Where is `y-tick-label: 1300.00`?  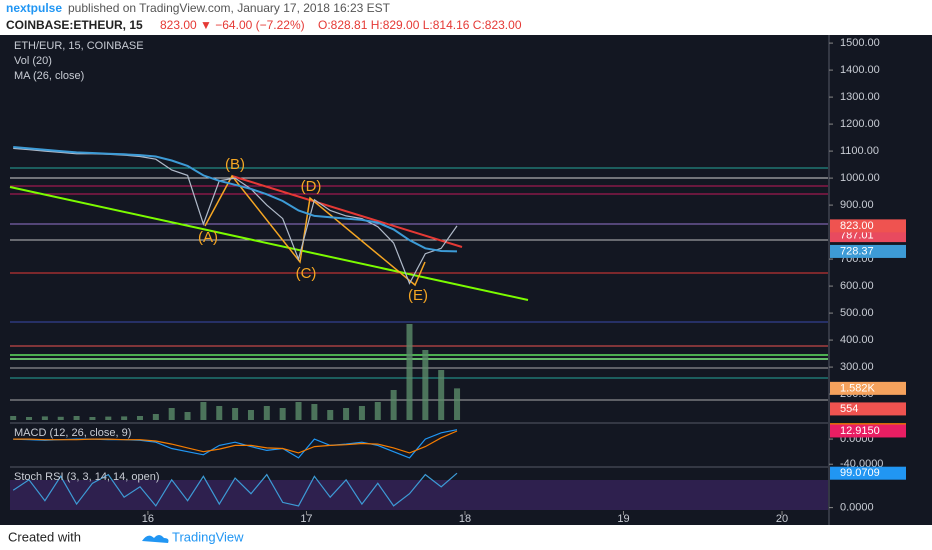
y-tick-label: 1300.00 is located at coordinates (860, 97).